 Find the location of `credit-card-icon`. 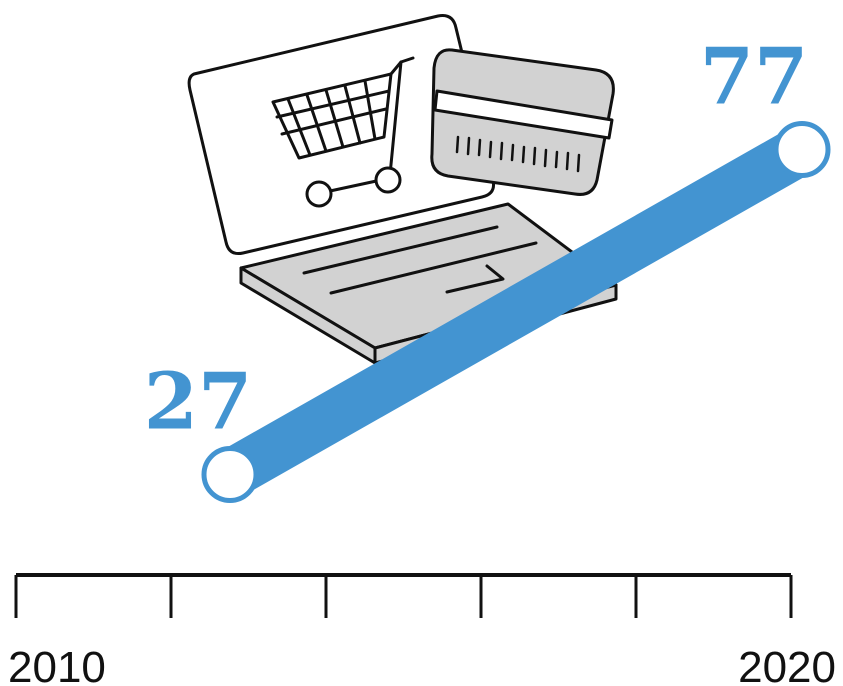

credit-card-icon is located at coordinates (522, 122).